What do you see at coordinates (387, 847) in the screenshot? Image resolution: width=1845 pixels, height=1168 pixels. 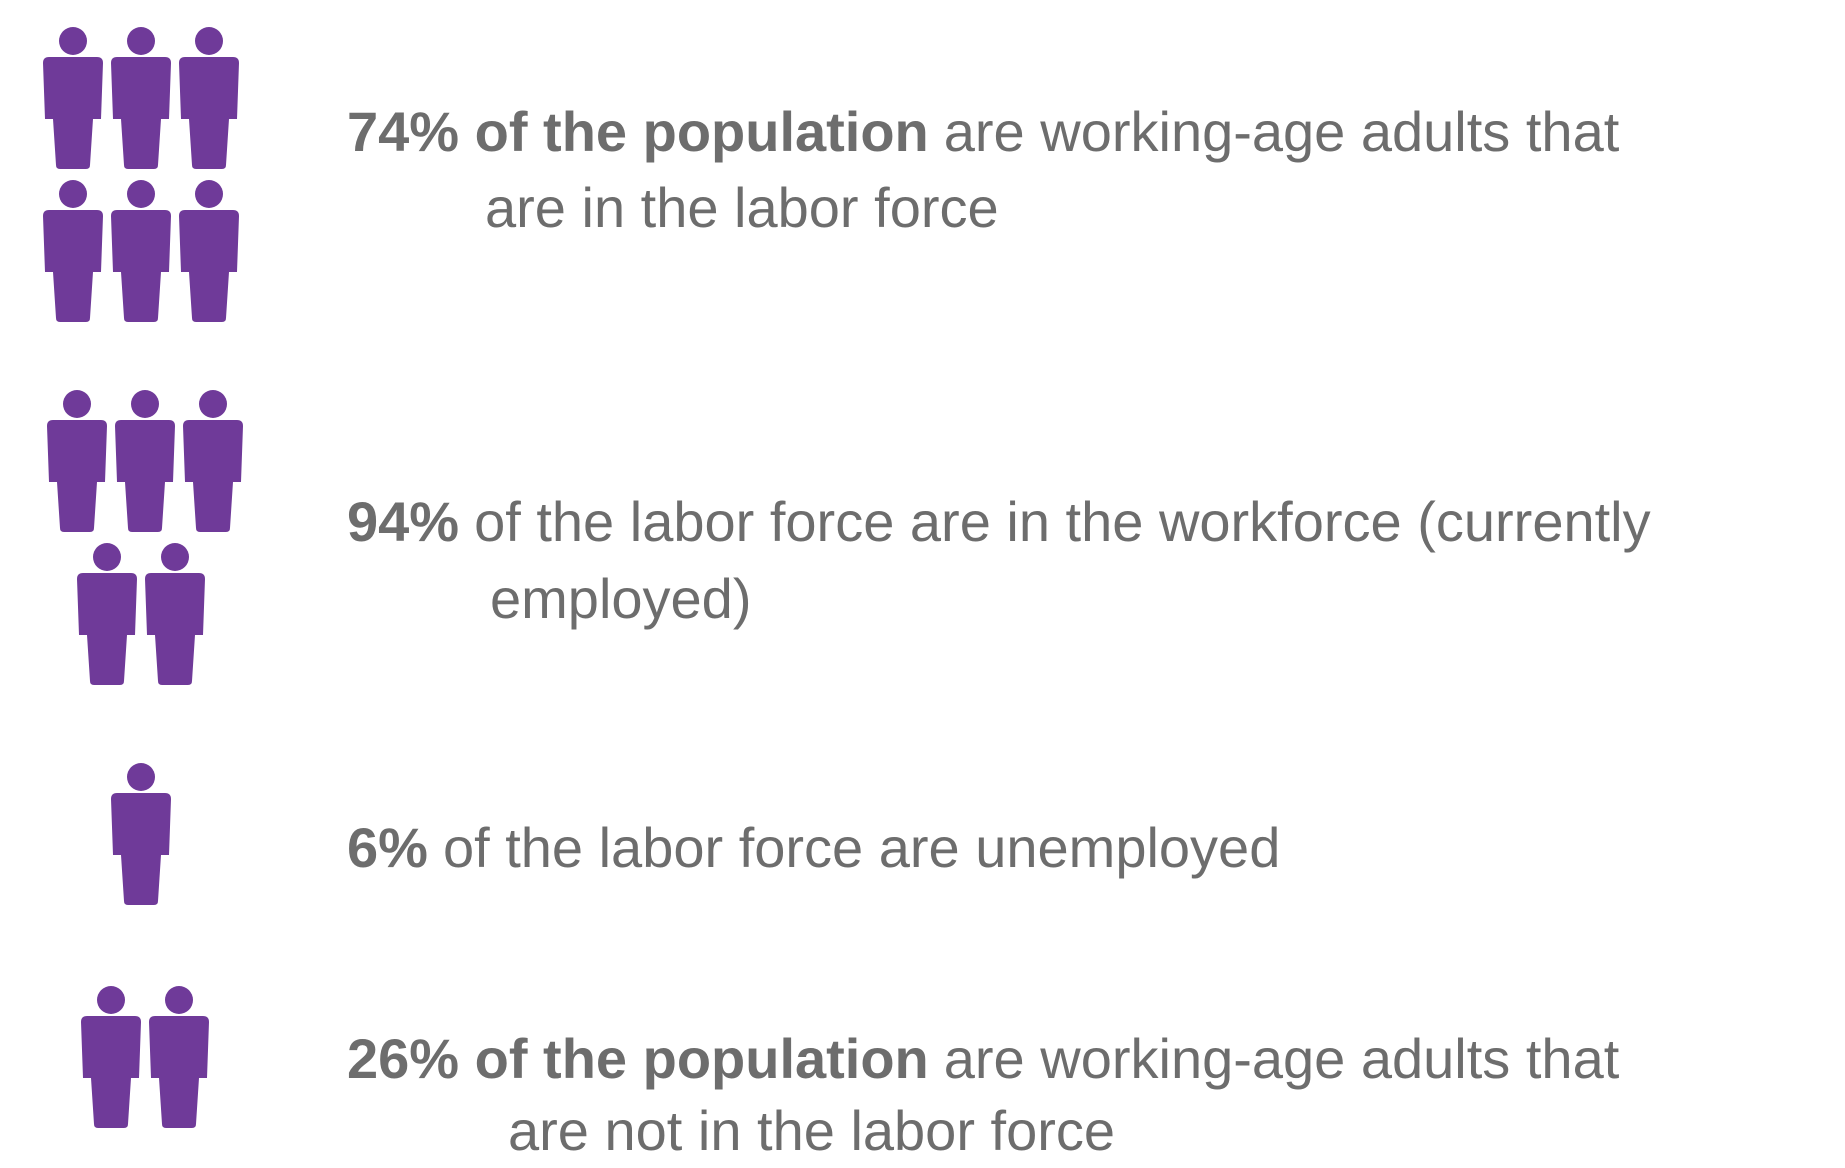 I see `highlight: 6%` at bounding box center [387, 847].